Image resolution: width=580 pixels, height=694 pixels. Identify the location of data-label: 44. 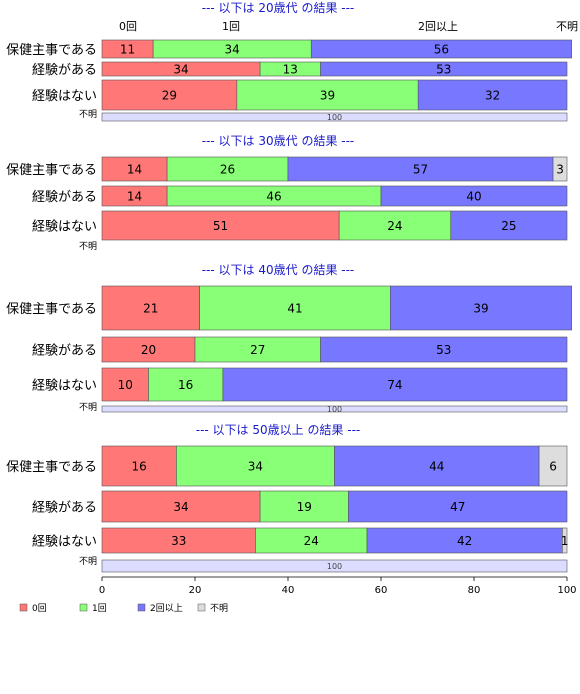
(436, 467).